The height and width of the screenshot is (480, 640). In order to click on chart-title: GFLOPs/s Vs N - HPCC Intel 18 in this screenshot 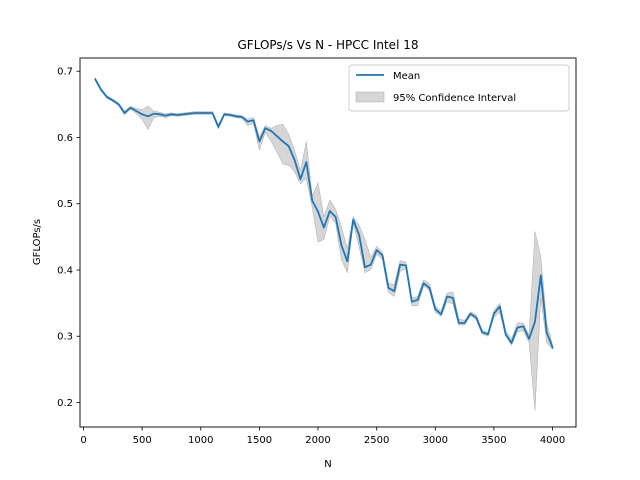, I will do `click(328, 45)`.